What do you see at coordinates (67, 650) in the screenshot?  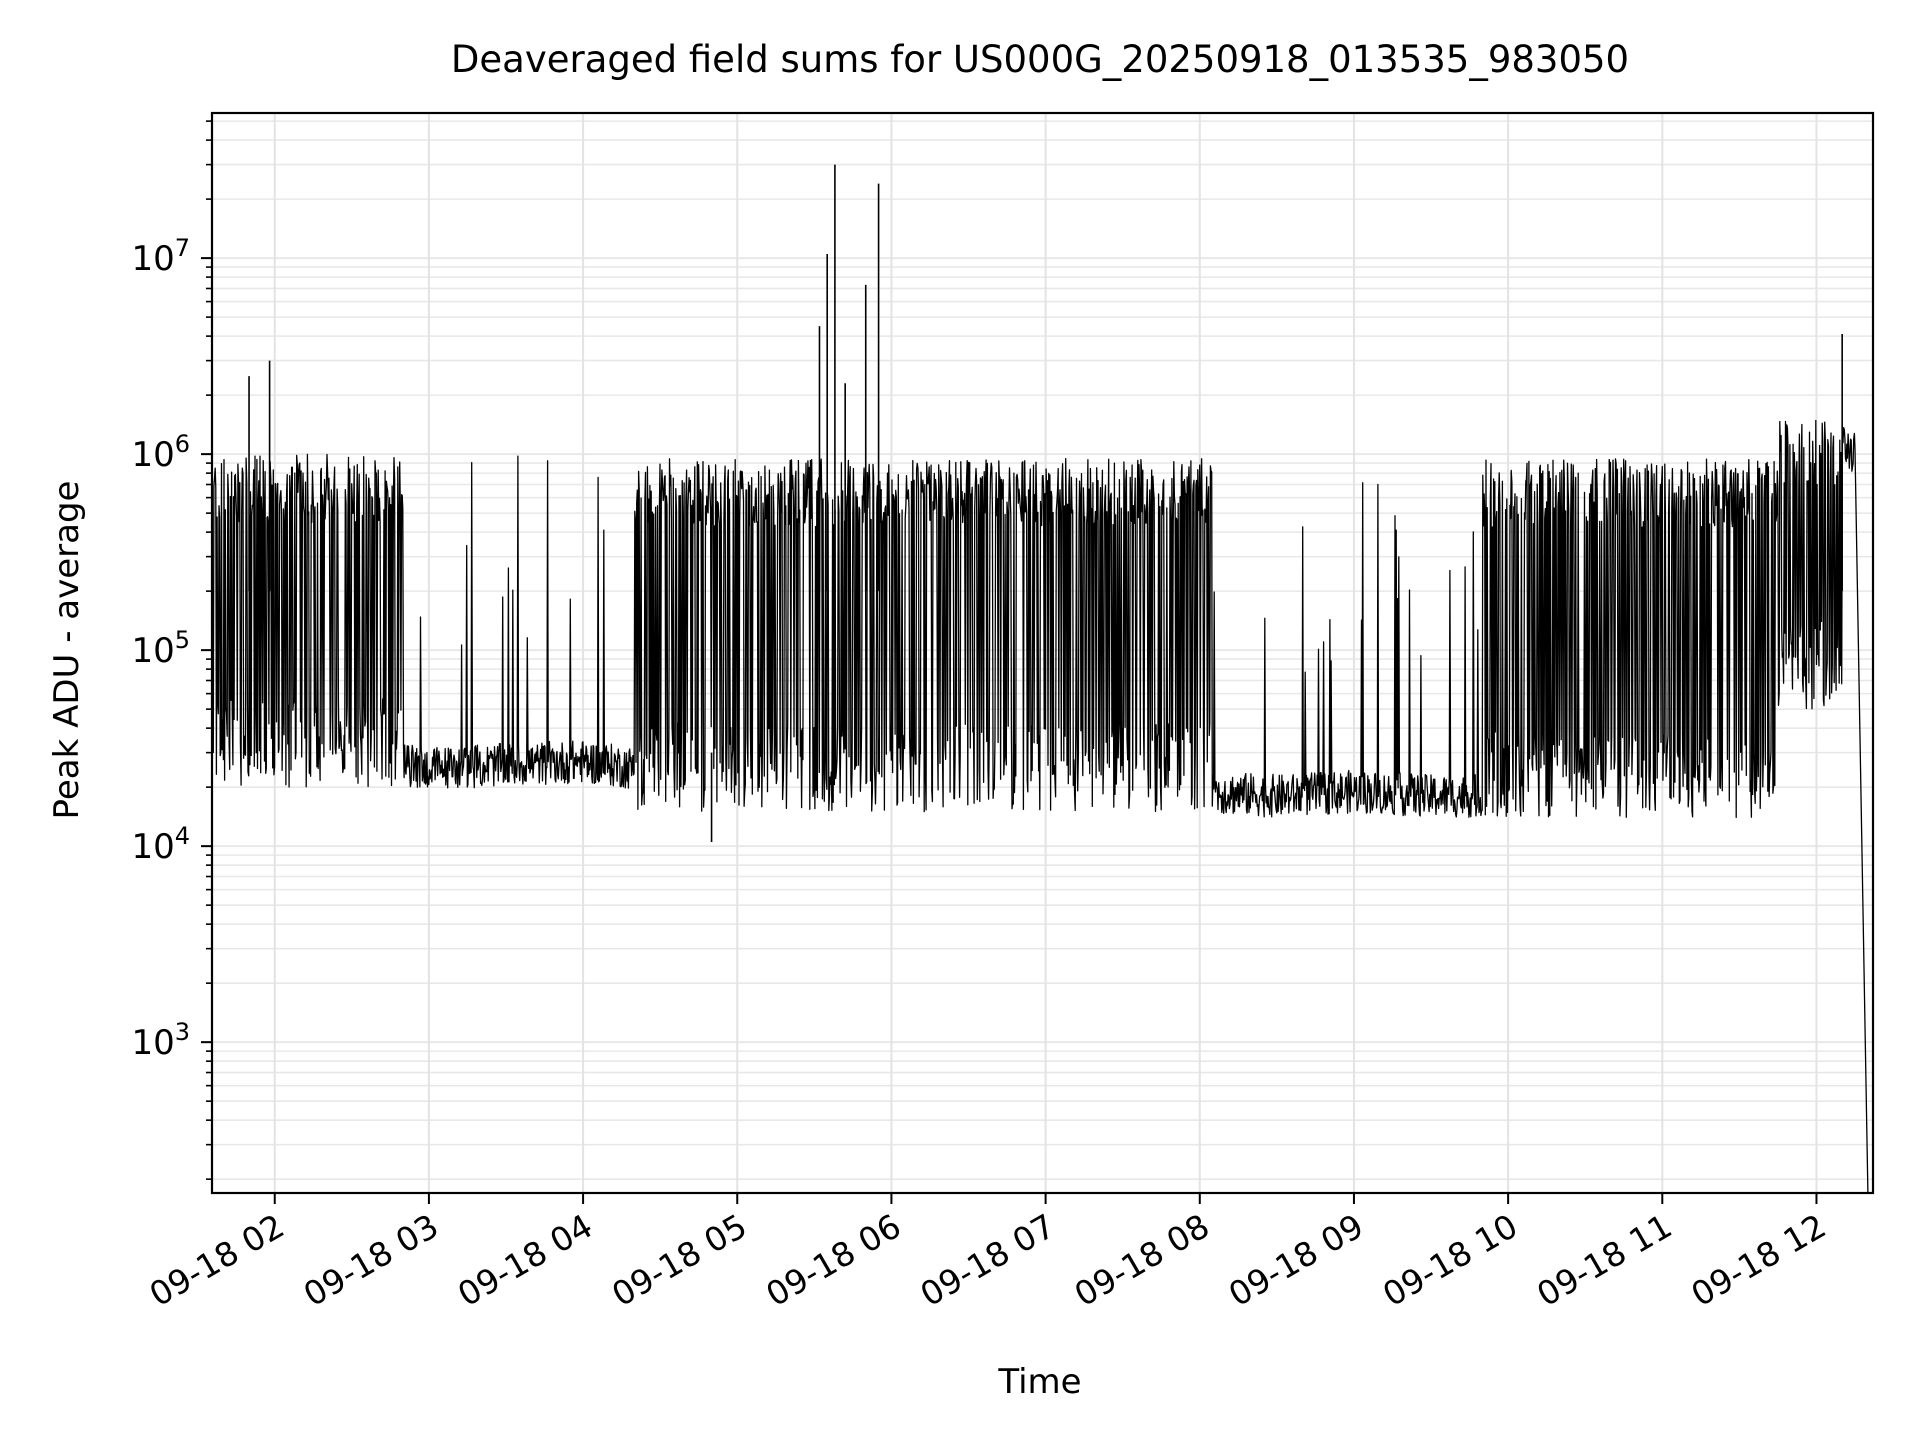 I see `y-axis-label: Peak ADU - average` at bounding box center [67, 650].